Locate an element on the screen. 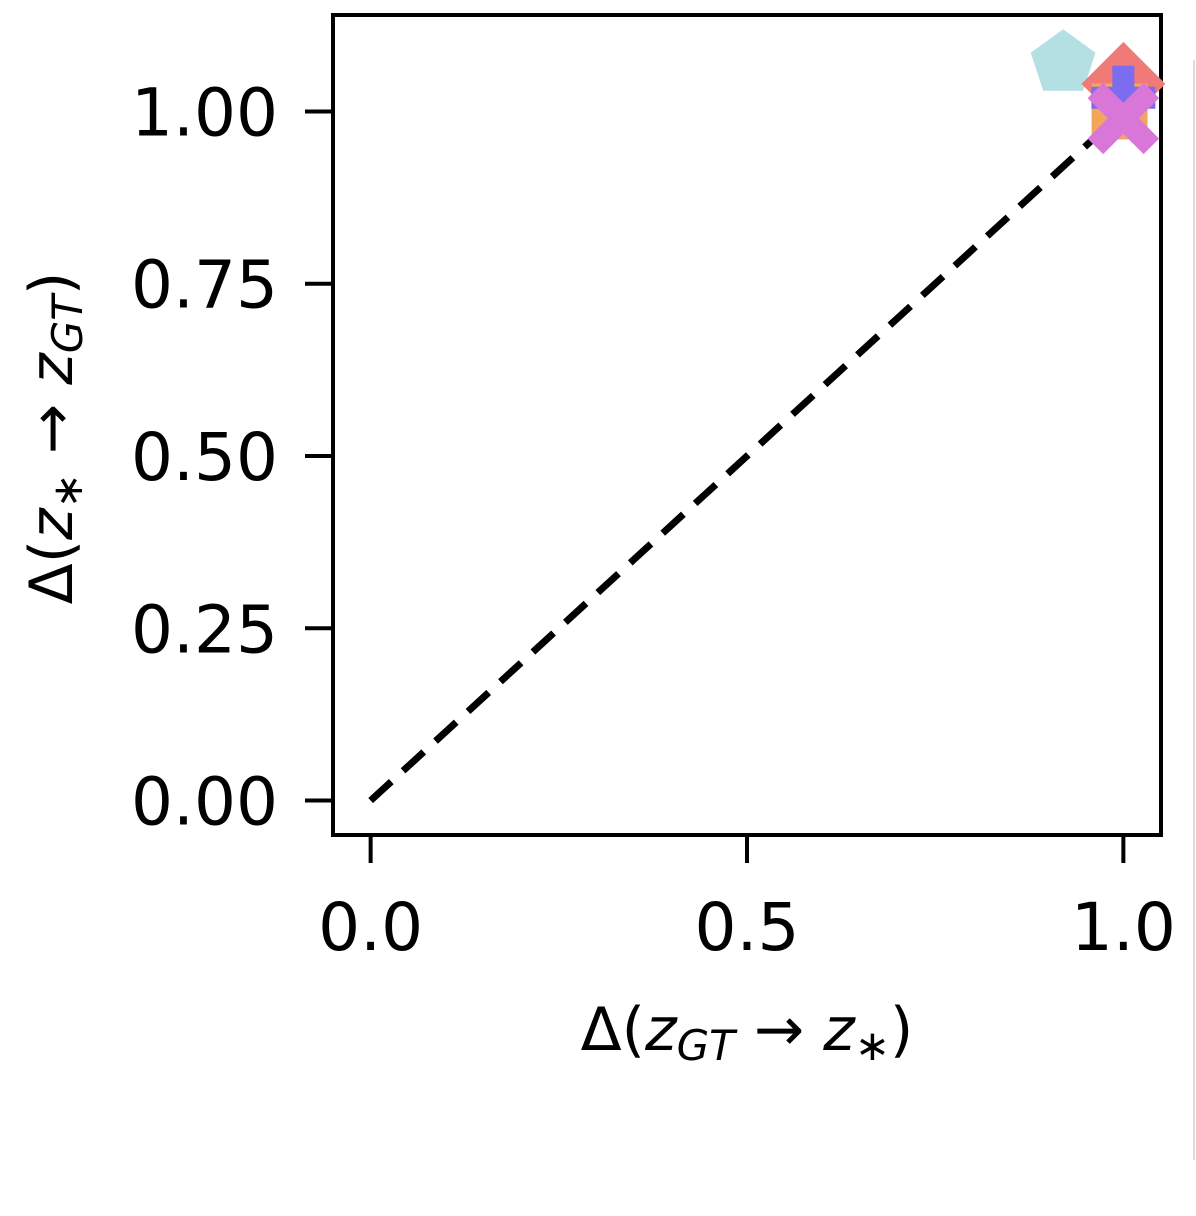 Image resolution: width=1196 pixels, height=1216 pixels. pentagon-marker is located at coordinates (1063, 60).